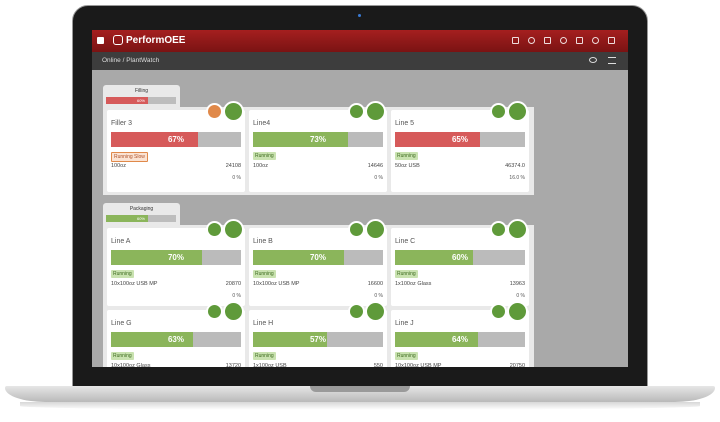  I want to click on oee-bar: 73%, so click(318, 139).